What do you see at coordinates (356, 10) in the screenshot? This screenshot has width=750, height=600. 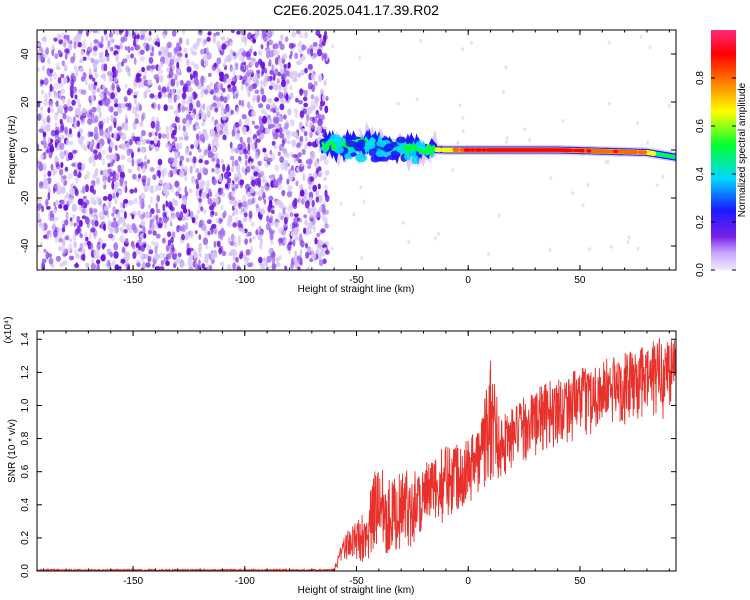 I see `chart-title: C2E6.2025.041.17.39.R02` at bounding box center [356, 10].